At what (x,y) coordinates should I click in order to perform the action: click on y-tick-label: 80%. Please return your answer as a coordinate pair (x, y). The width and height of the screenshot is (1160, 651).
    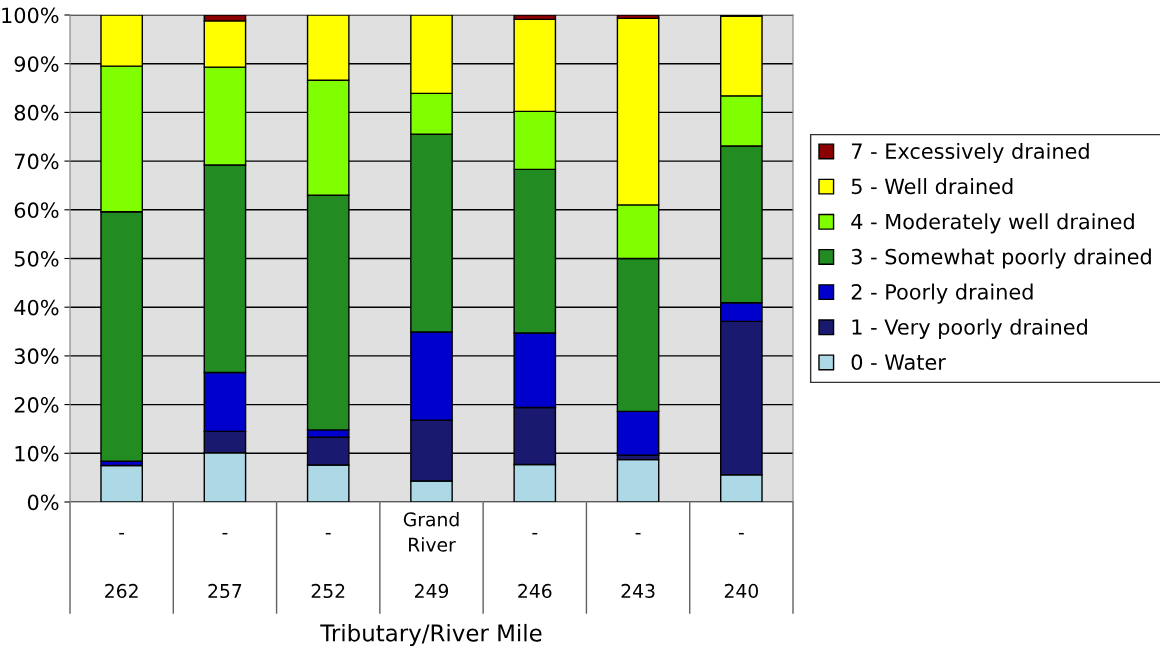
    Looking at the image, I should click on (36, 112).